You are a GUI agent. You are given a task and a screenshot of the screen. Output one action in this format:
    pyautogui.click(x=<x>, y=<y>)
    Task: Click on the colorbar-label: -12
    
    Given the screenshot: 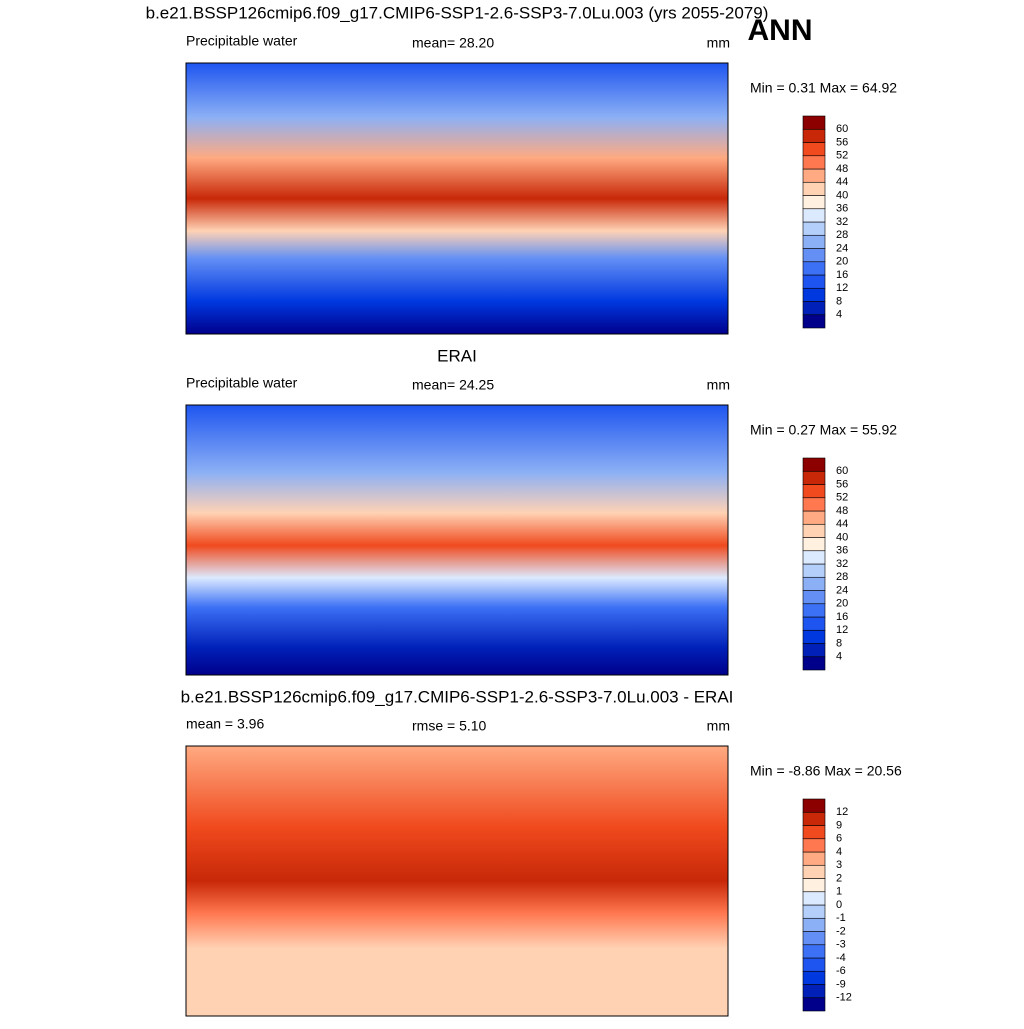 What is the action you would take?
    pyautogui.click(x=844, y=998)
    